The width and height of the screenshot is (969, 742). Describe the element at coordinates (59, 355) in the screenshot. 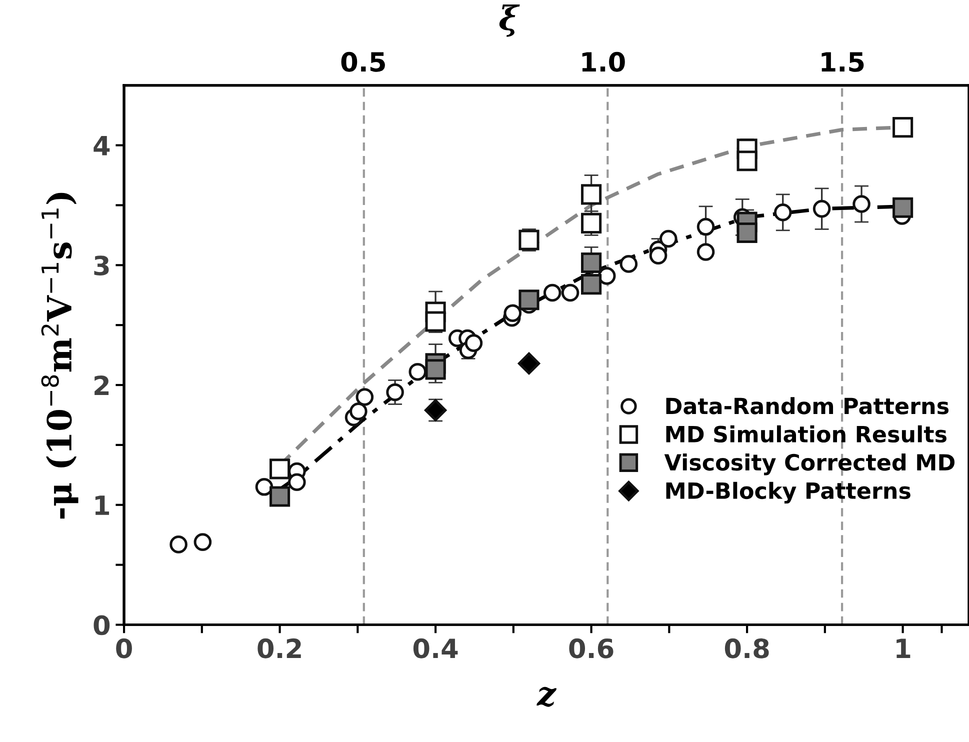

I see `text: -μ (10$^{−8}$m$^{2}$V$^{−1}$s$^{−1}$)` at that location.